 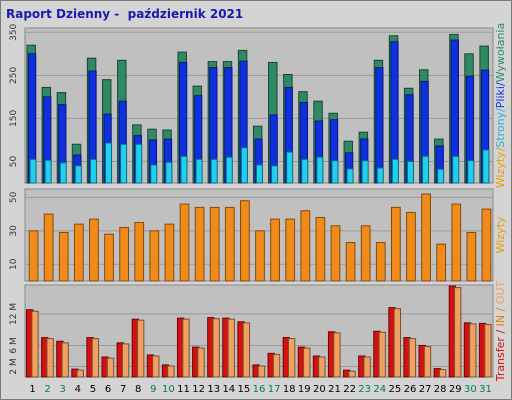 What do you see at coordinates (183, 389) in the screenshot?
I see `x-tick-label-11: 11` at bounding box center [183, 389].